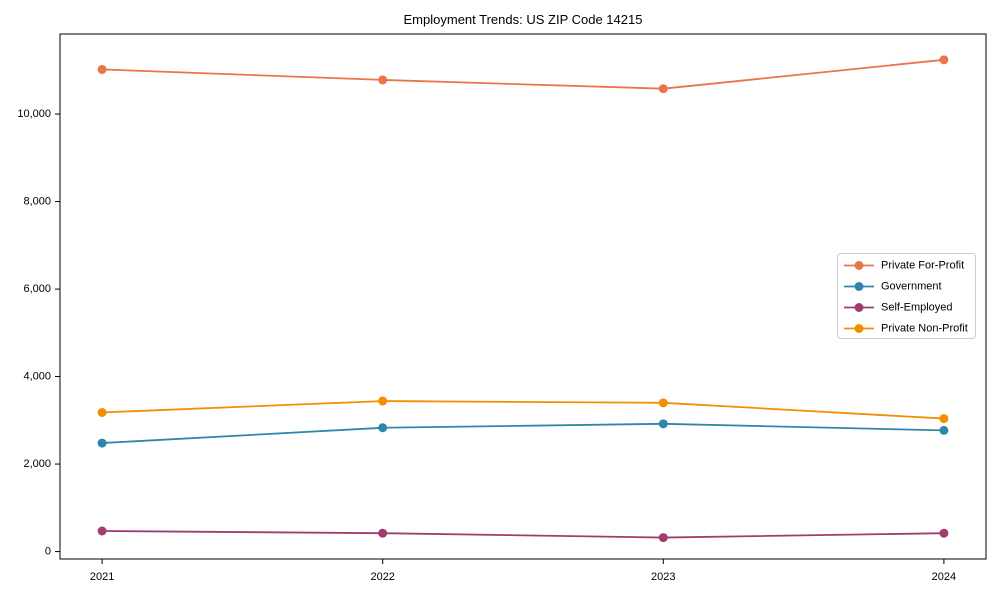 This screenshot has width=1000, height=600. What do you see at coordinates (523, 534) in the screenshot?
I see `series-line-self-employed` at bounding box center [523, 534].